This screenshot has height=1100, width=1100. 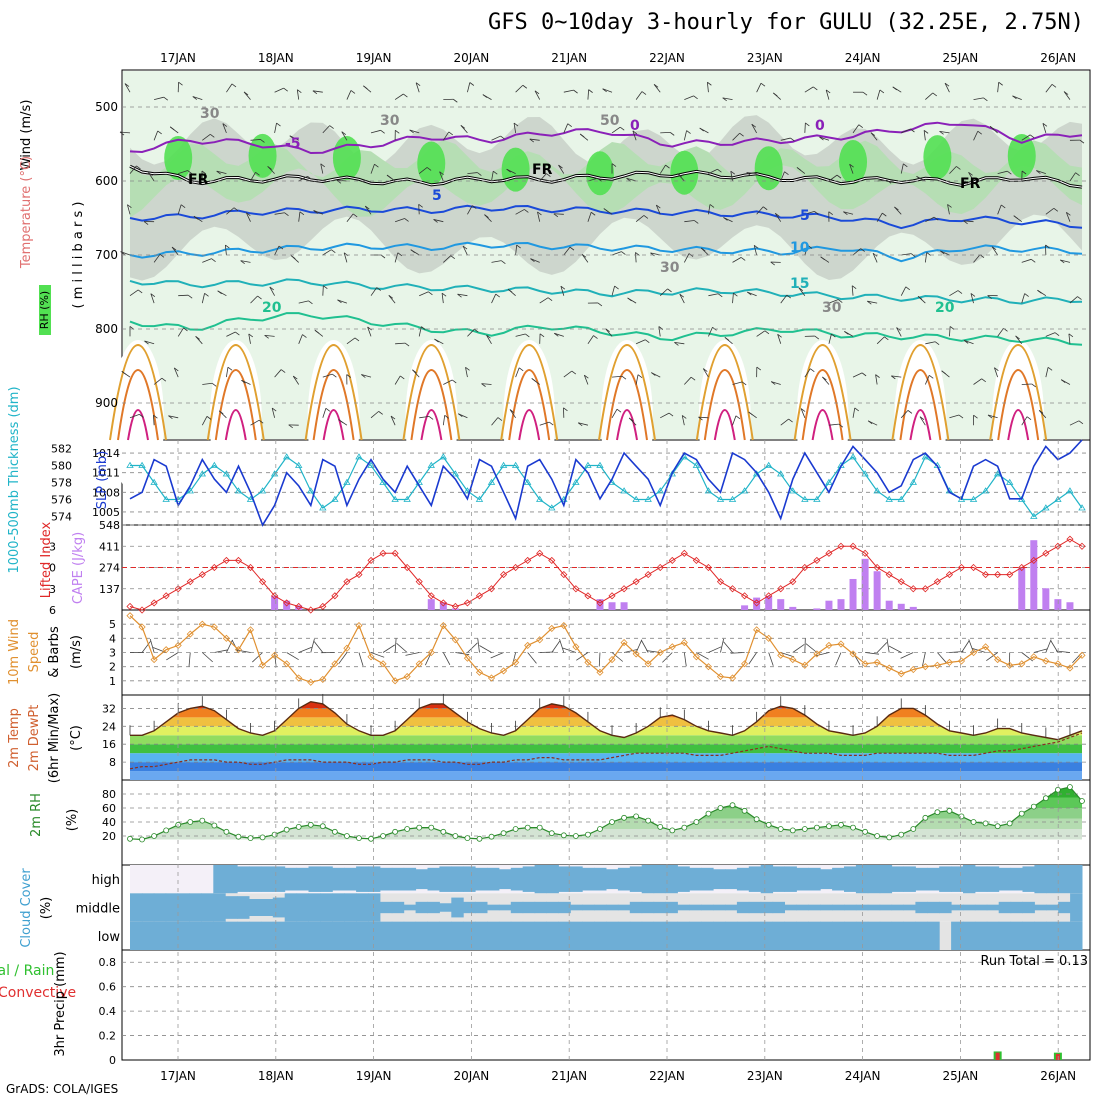 What do you see at coordinates (54, 652) in the screenshot?
I see `wind-ylabel-3: & Barbs` at bounding box center [54, 652].